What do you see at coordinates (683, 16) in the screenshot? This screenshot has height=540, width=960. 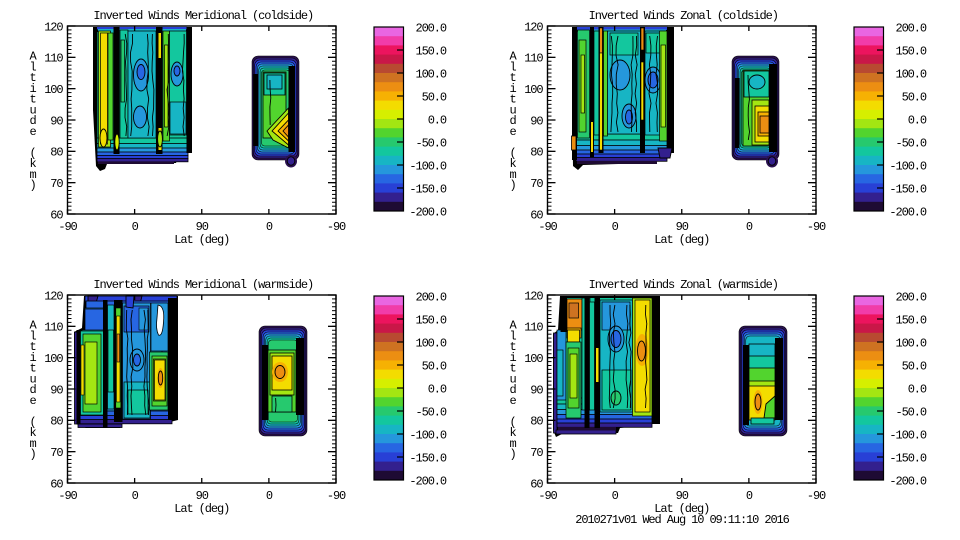 I see `svg-text:Inverted Winds Zonal (coldside: Inverted Winds Zonal (coldside)` at bounding box center [683, 16].